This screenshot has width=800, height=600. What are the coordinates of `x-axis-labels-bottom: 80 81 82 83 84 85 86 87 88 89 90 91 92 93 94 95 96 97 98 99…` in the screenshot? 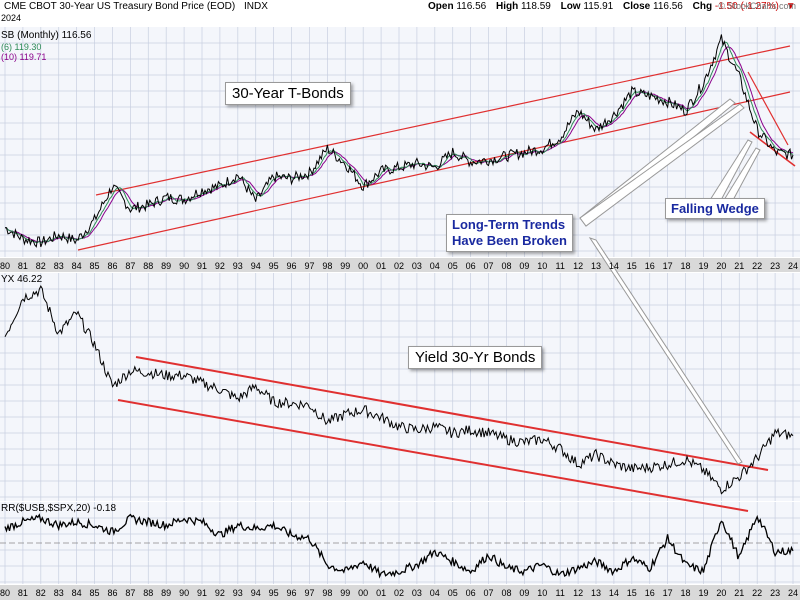 It's located at (399, 593).